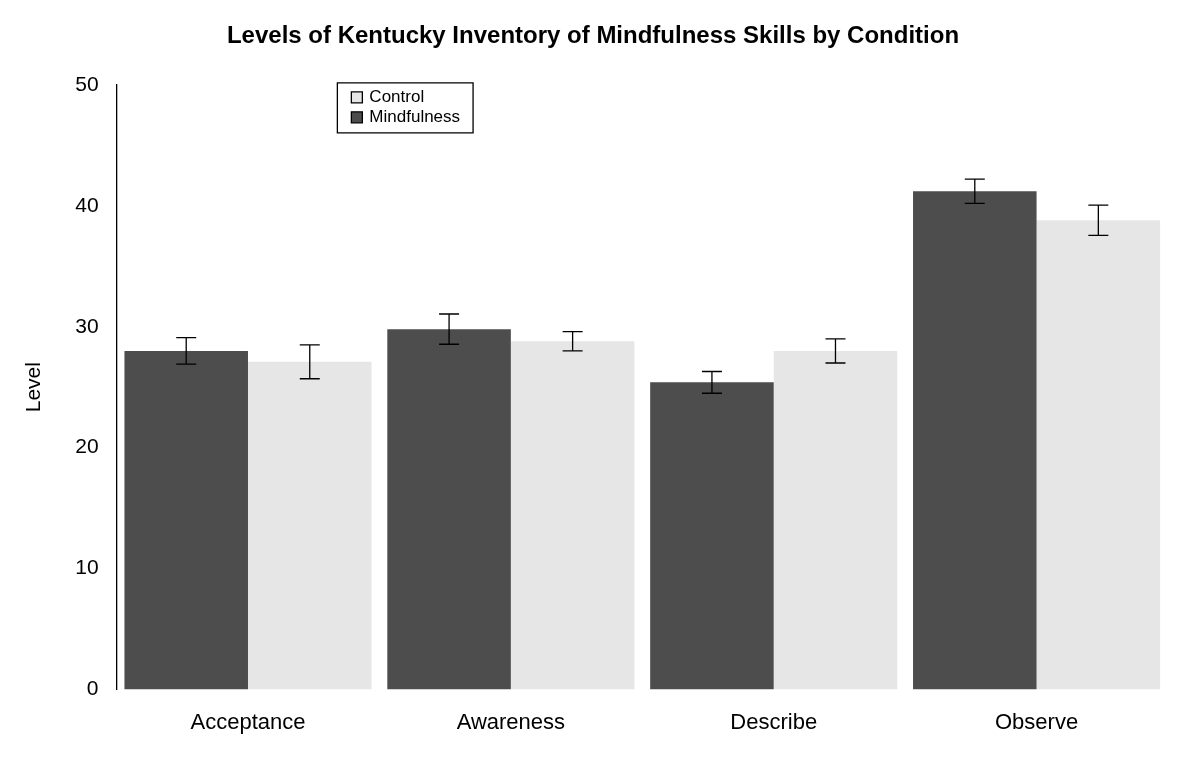  I want to click on chart-title: Levels of Kentucky Inventory of Mindfulness Skills by Condition, so click(593, 35).